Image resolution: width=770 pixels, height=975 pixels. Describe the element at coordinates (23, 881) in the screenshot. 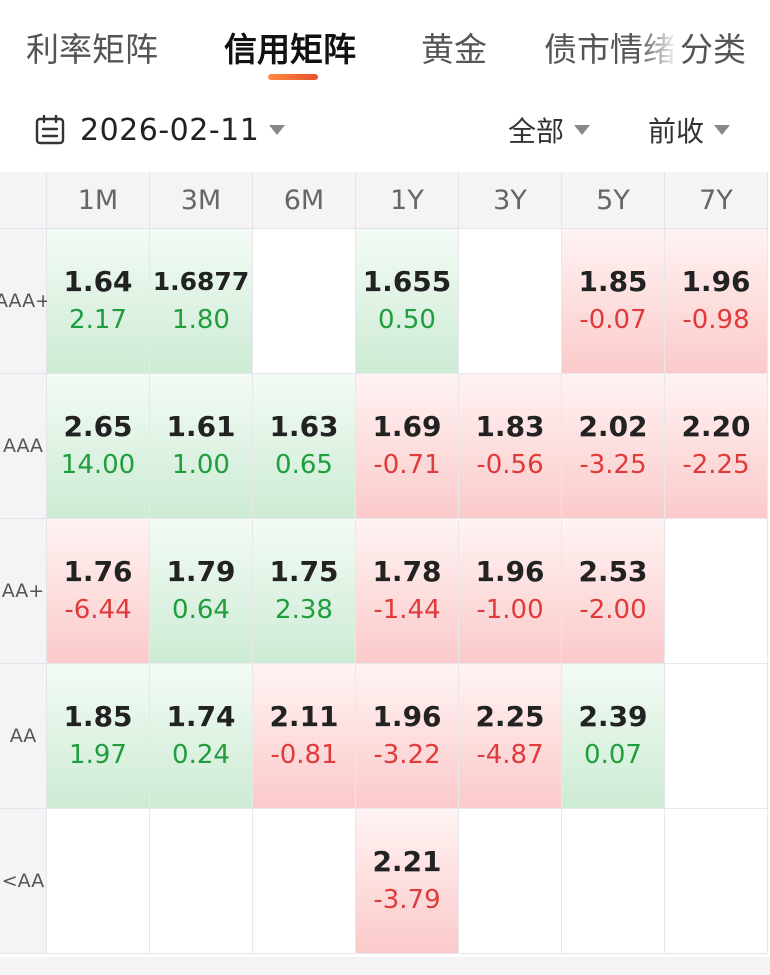

I see `row-label: <AA` at that location.